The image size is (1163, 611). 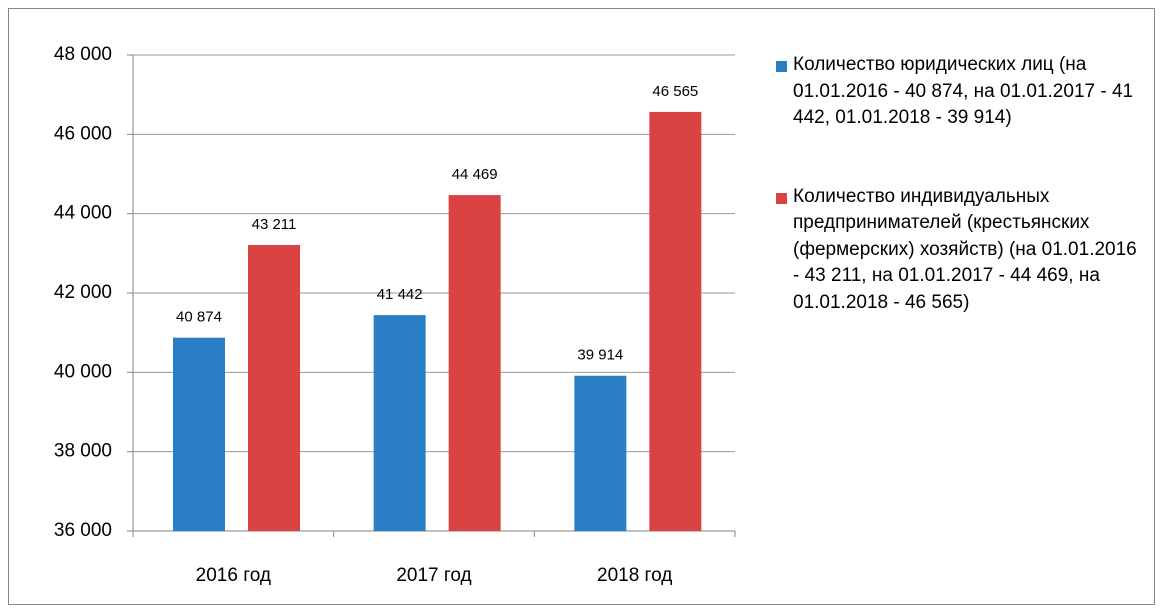 What do you see at coordinates (634, 575) in the screenshot?
I see `x-tick-label: 2018 год` at bounding box center [634, 575].